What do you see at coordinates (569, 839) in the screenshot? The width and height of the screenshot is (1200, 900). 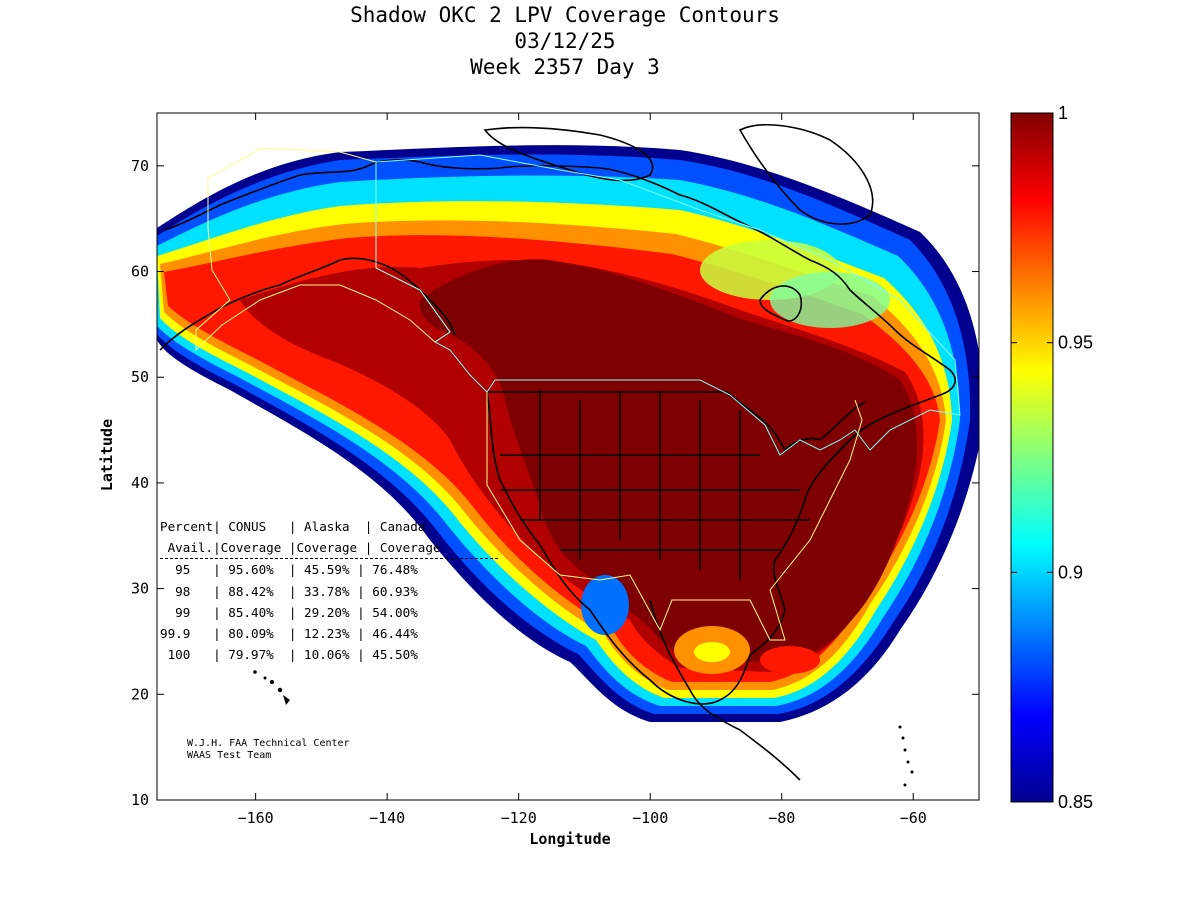 I see `x-axis-label: Longitude` at bounding box center [569, 839].